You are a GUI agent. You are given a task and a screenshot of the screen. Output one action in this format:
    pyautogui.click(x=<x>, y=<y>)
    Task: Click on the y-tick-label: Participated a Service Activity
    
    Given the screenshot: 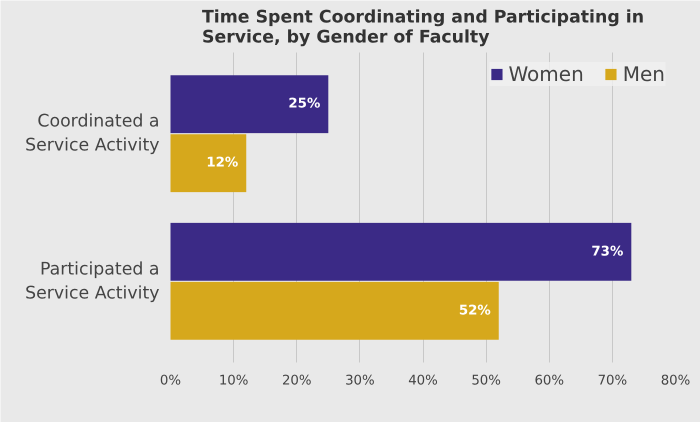 What is the action you would take?
    pyautogui.click(x=92, y=281)
    